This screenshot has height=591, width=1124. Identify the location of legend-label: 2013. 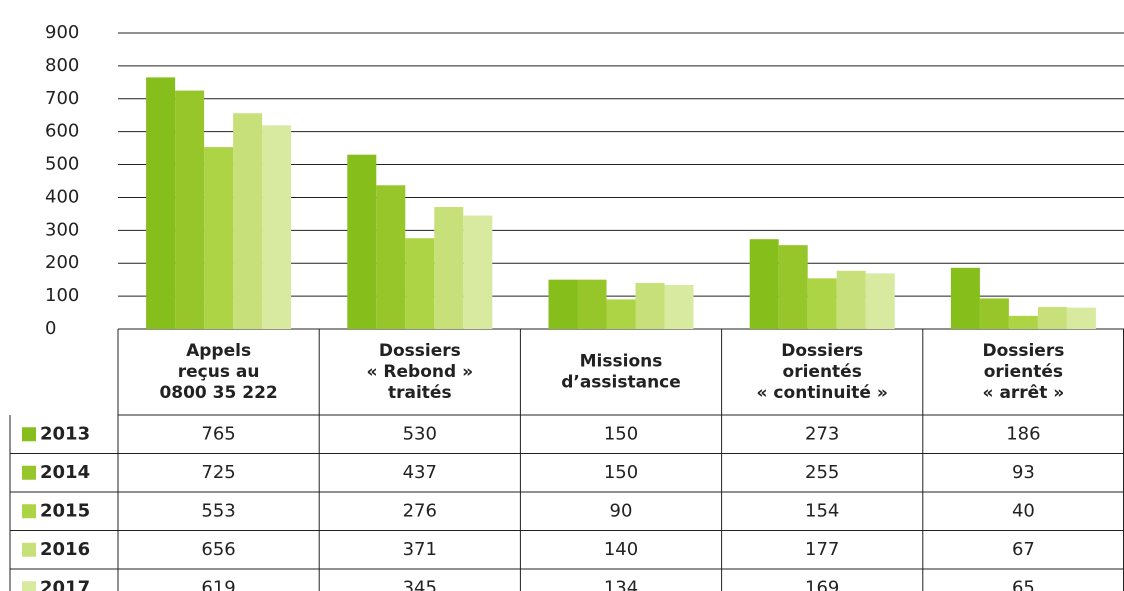
(65, 433).